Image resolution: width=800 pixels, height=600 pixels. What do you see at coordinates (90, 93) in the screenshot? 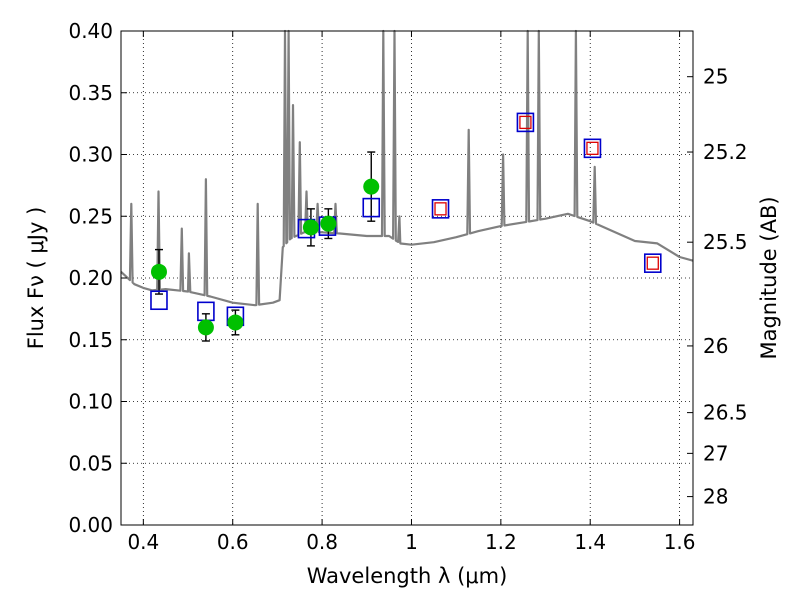
I see `y-tick-label: 0.35` at bounding box center [90, 93].